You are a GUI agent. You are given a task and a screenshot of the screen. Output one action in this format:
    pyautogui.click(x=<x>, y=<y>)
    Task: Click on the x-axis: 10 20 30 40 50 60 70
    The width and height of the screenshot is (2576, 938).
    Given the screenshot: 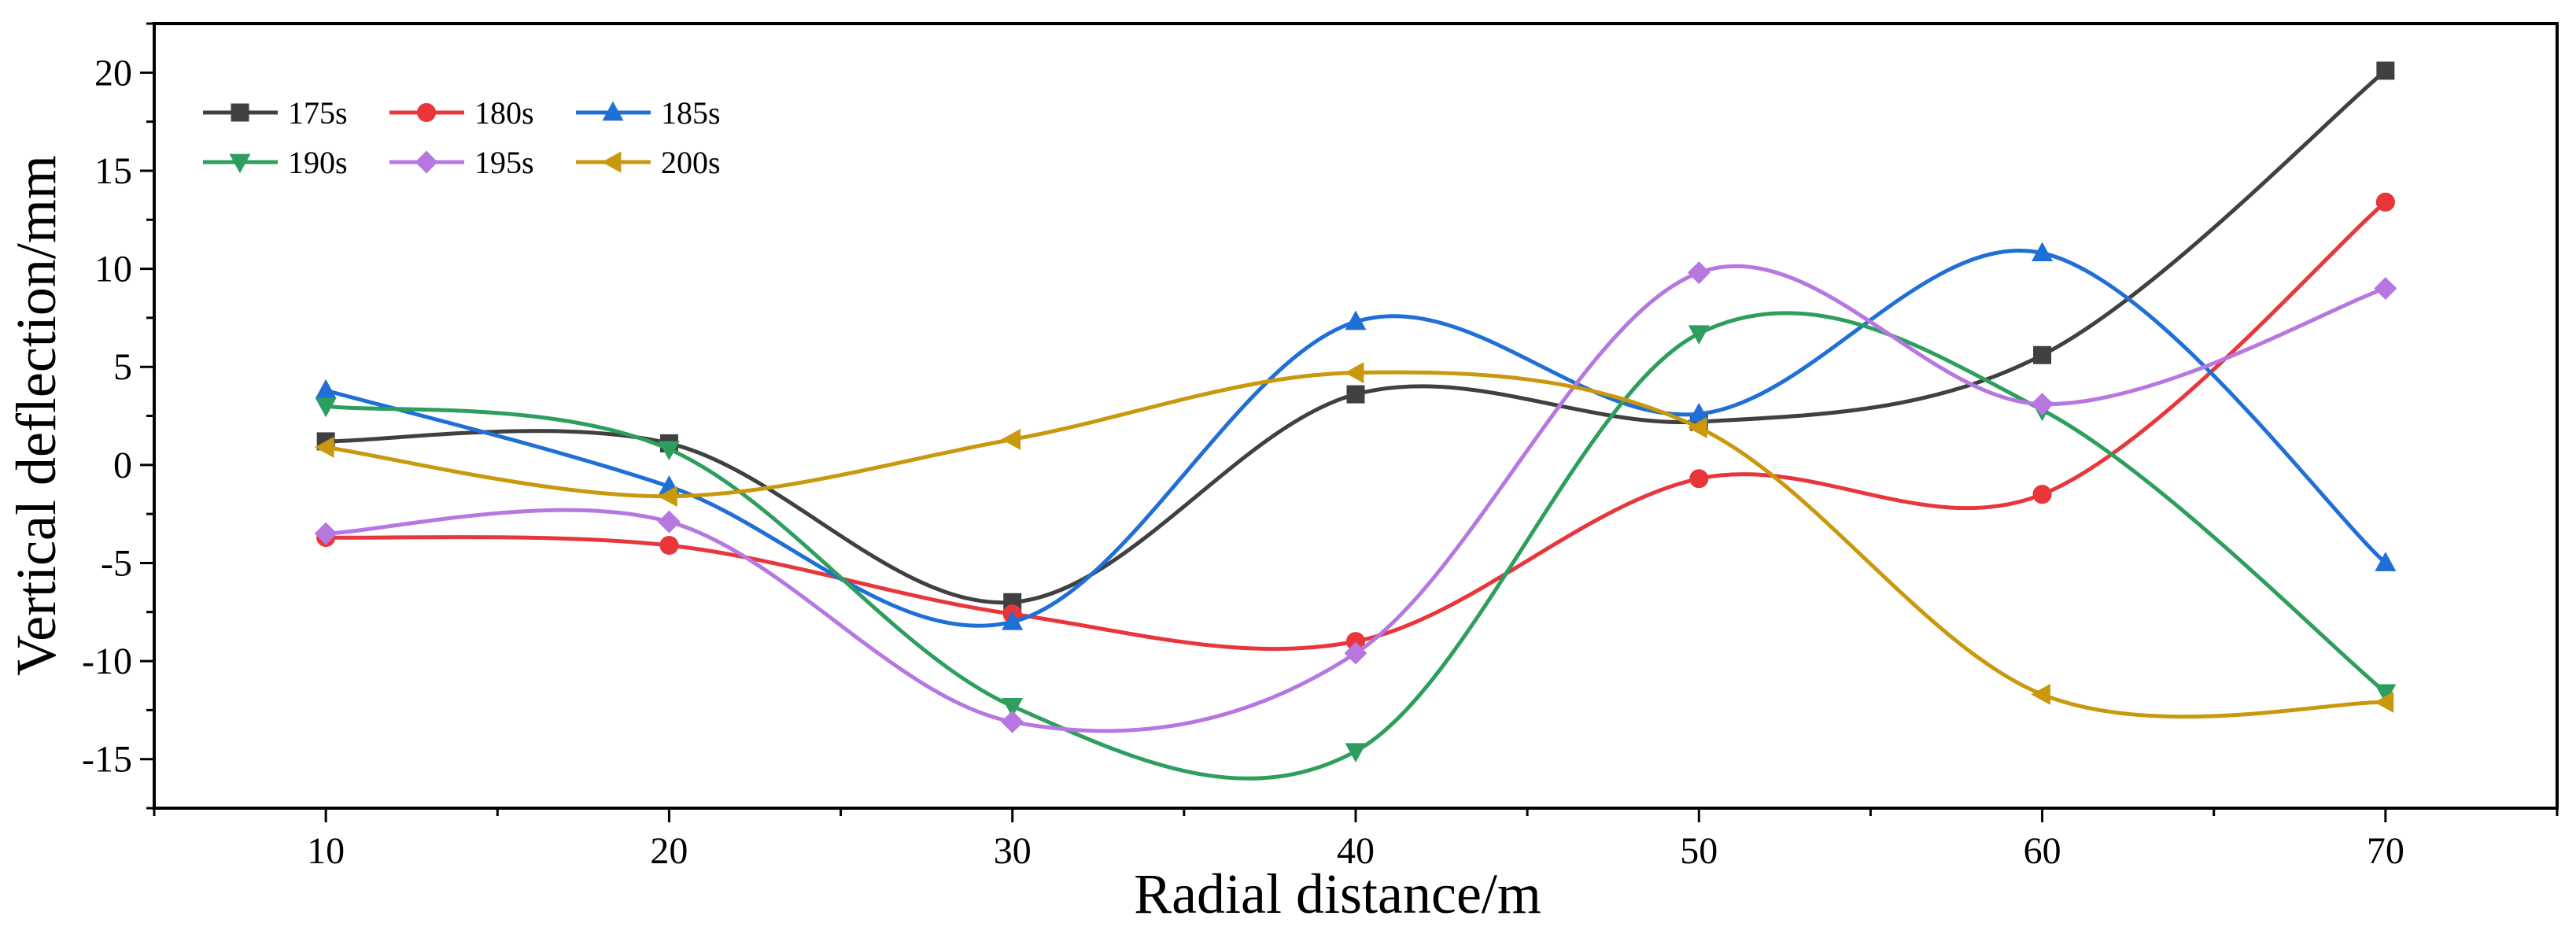 What is the action you would take?
    pyautogui.click(x=1356, y=840)
    